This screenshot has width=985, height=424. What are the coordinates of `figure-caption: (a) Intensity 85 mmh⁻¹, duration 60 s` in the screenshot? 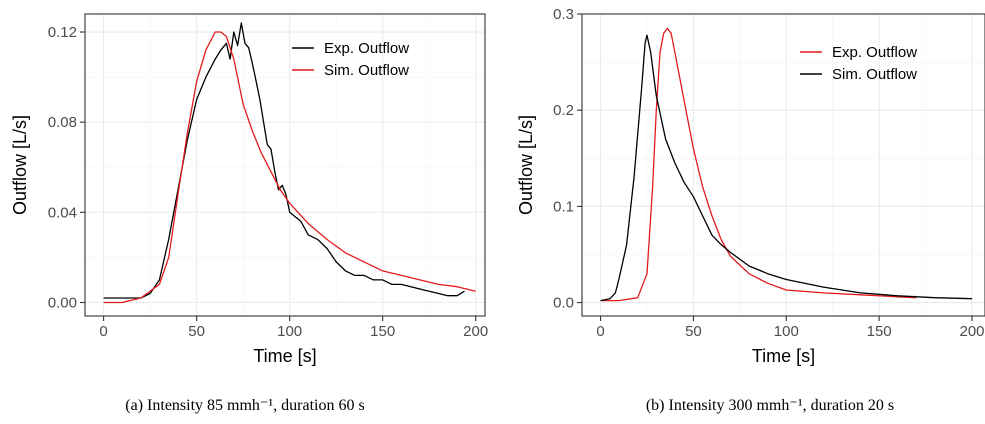 It's located at (244, 405).